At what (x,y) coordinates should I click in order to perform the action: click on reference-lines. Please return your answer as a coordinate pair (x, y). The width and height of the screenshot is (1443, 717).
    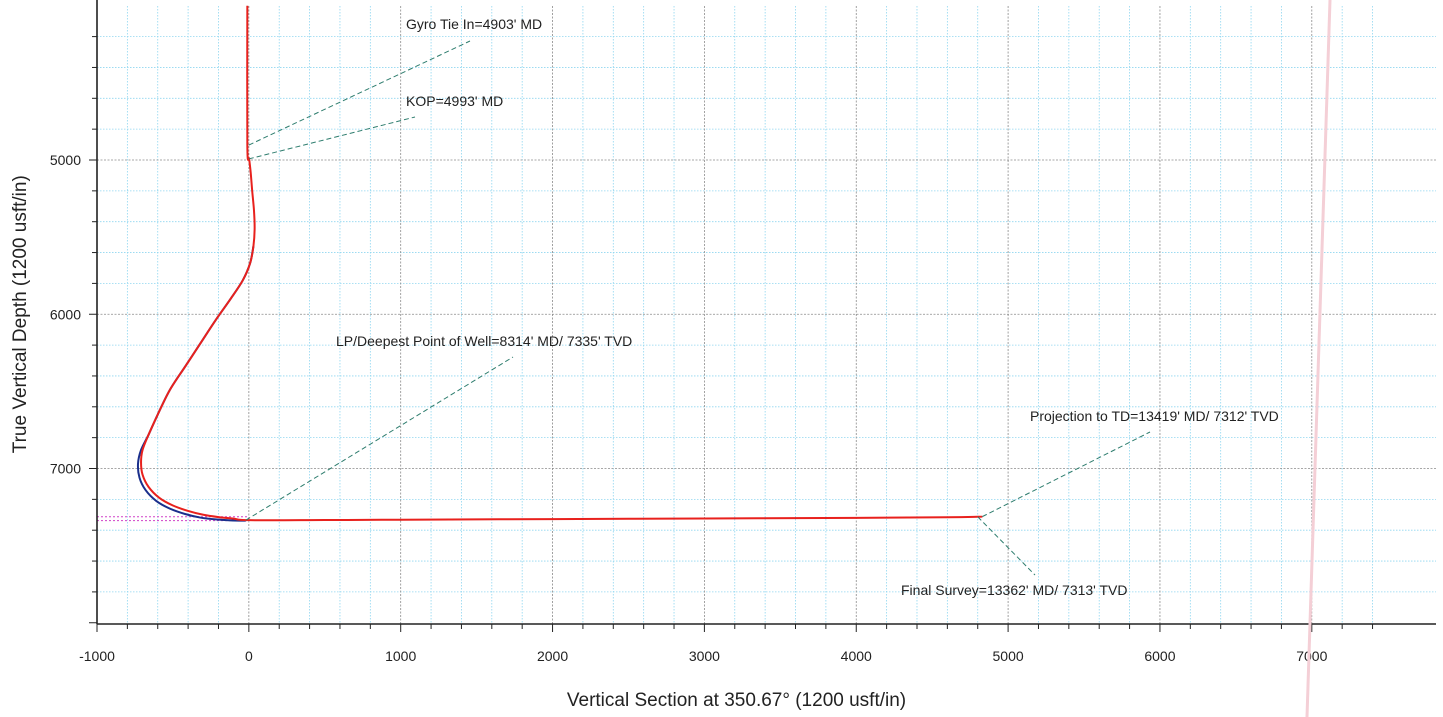
    Looking at the image, I should click on (173, 519).